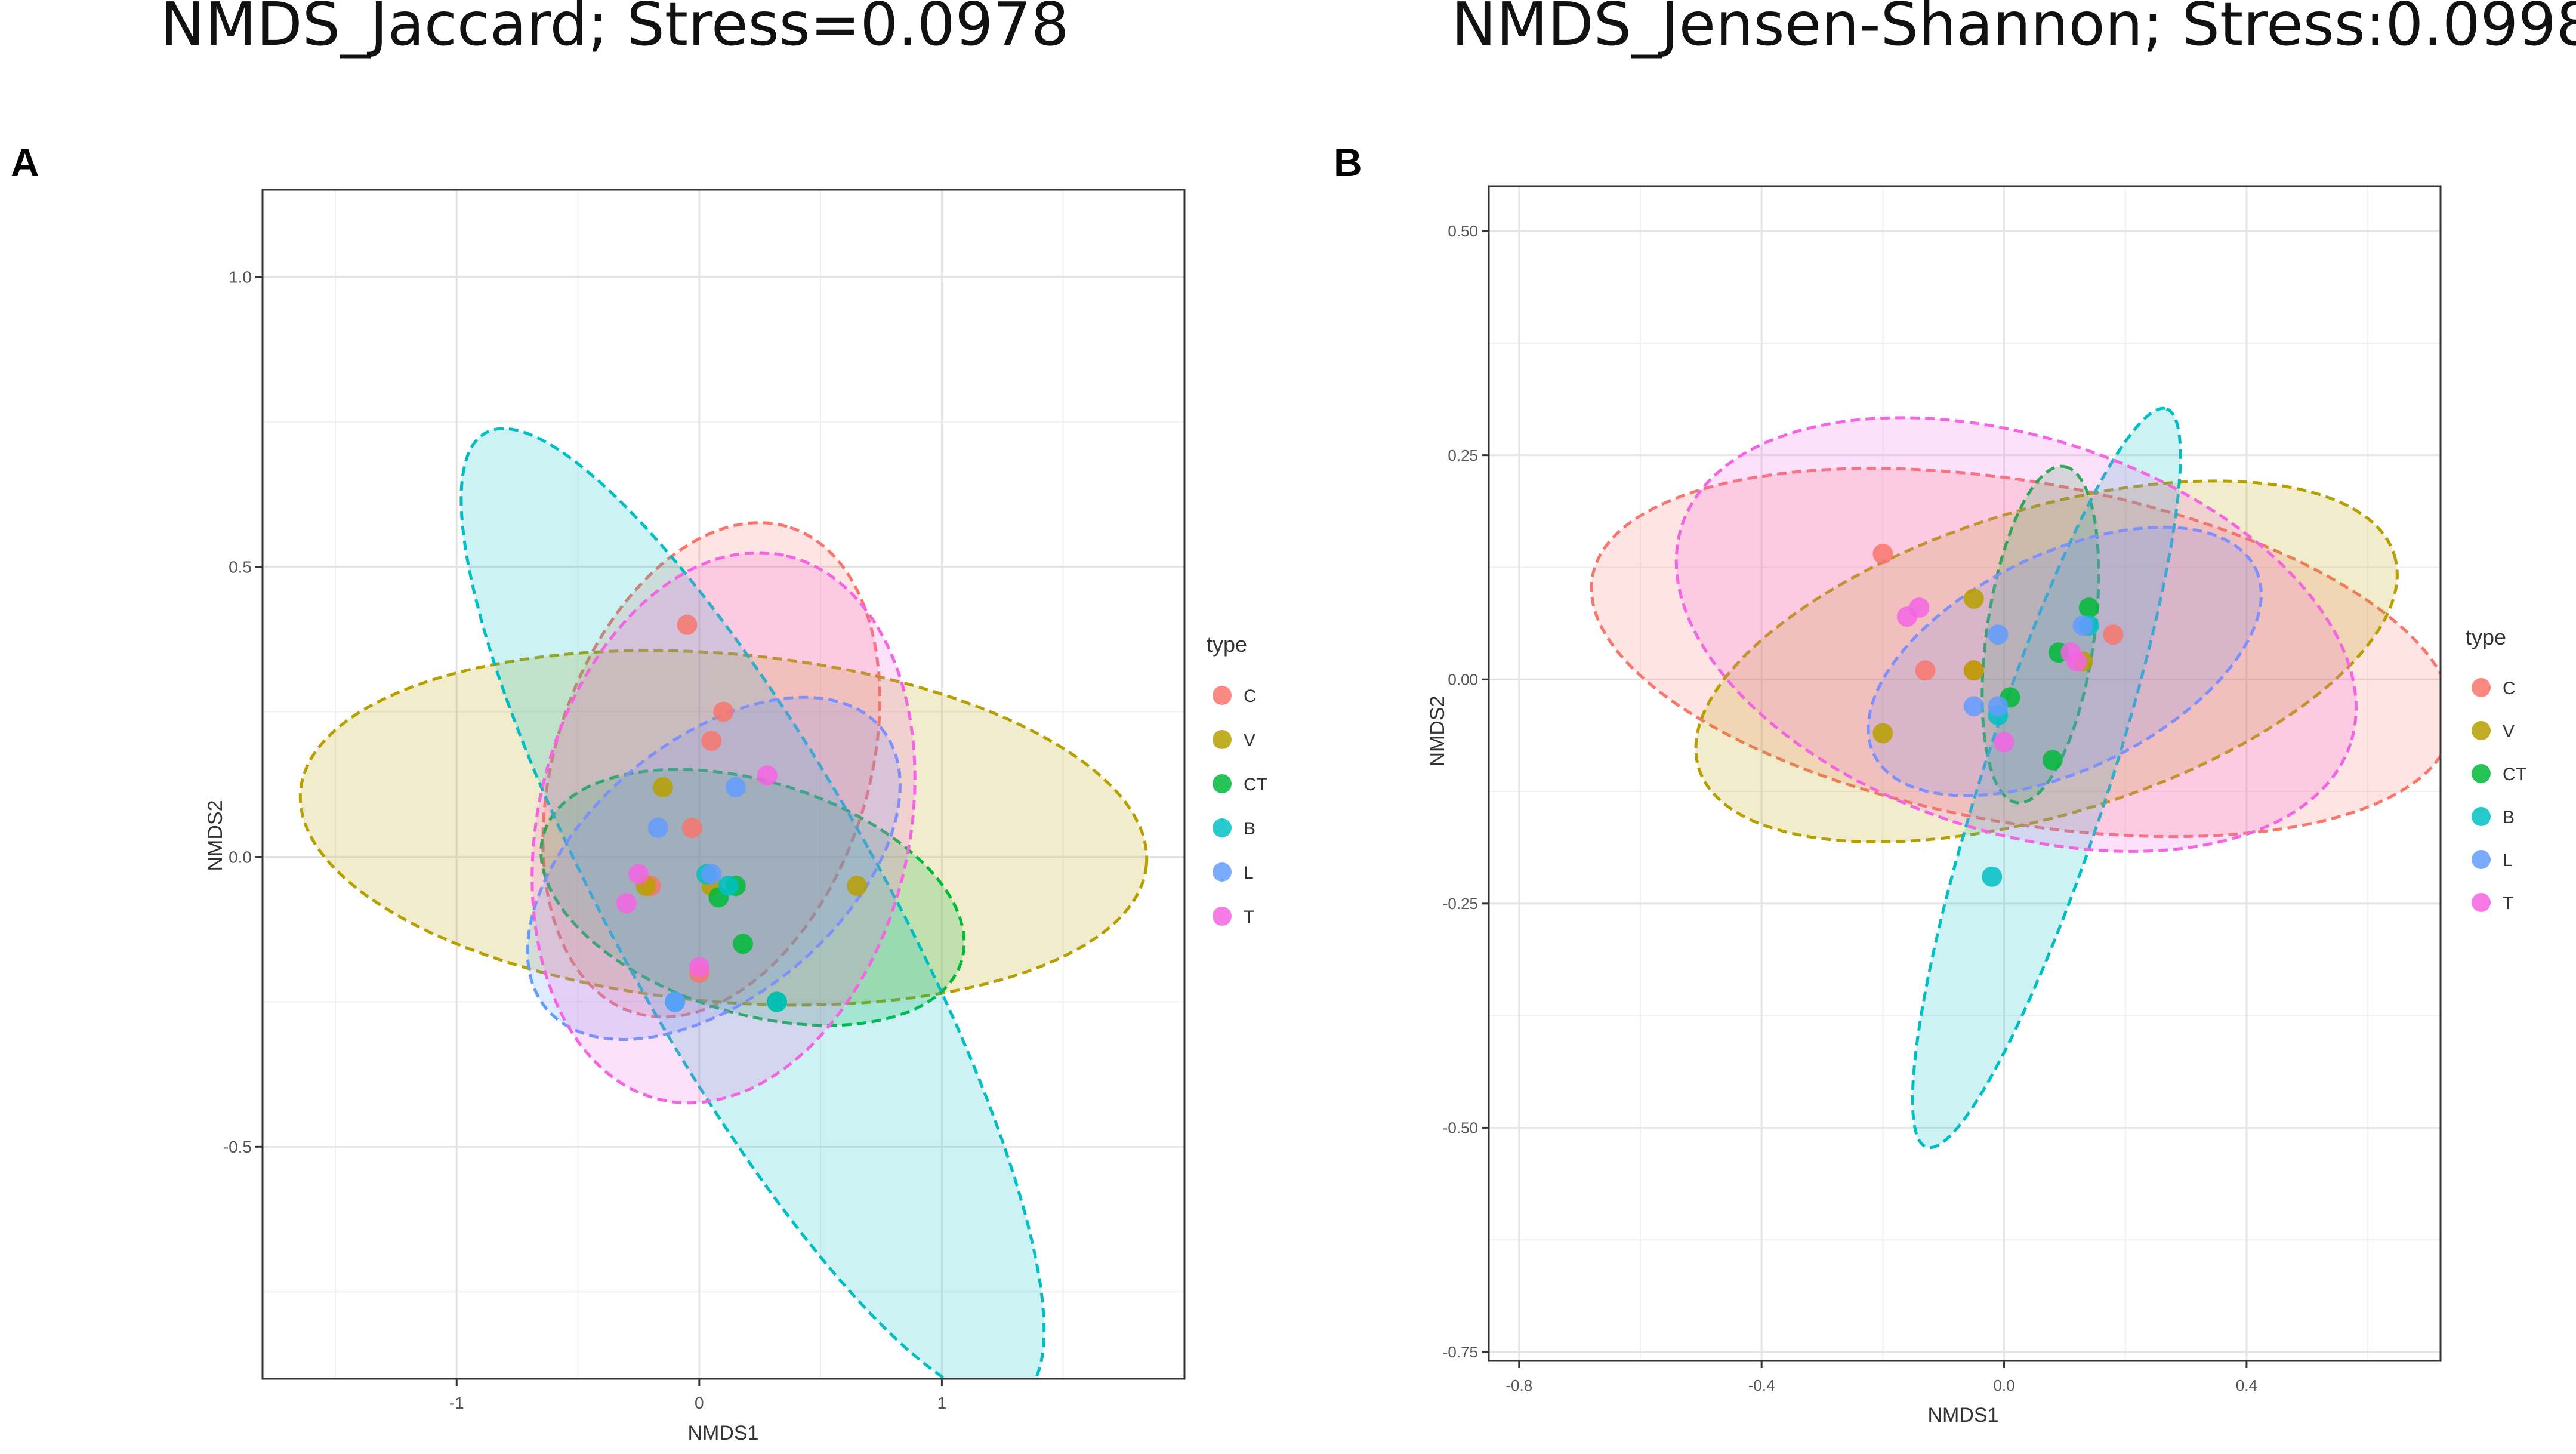 This screenshot has height=1454, width=2576. I want to click on panel-b-points, so click(1998, 715).